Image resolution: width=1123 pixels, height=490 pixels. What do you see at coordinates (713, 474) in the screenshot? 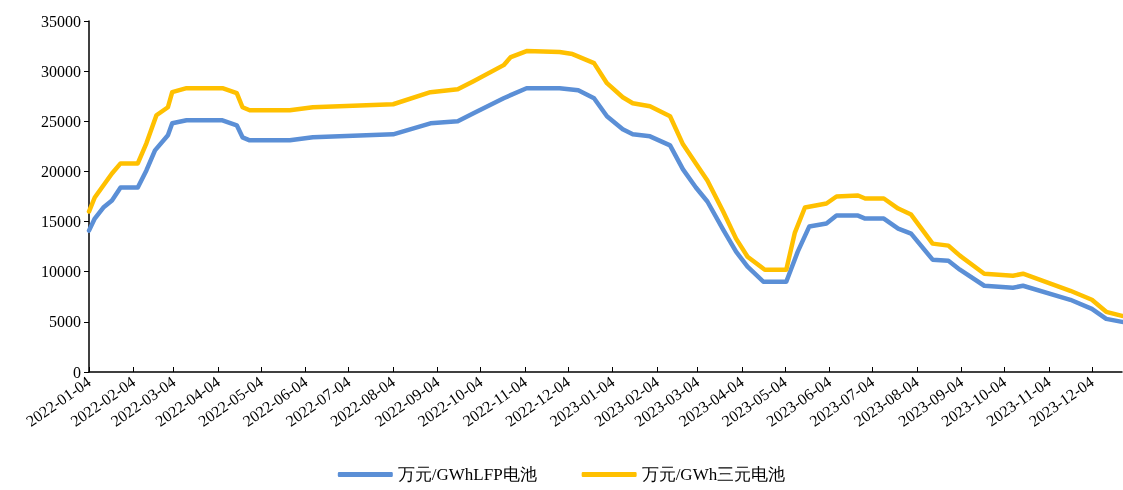
I see `legend-label: 万元/GWh三元电池` at bounding box center [713, 474].